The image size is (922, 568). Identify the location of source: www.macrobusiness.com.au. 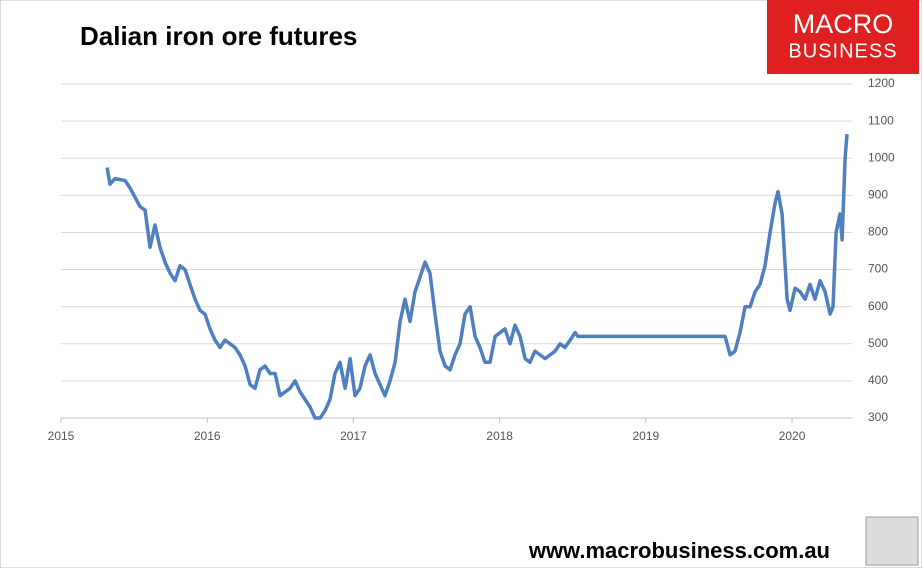
(679, 550).